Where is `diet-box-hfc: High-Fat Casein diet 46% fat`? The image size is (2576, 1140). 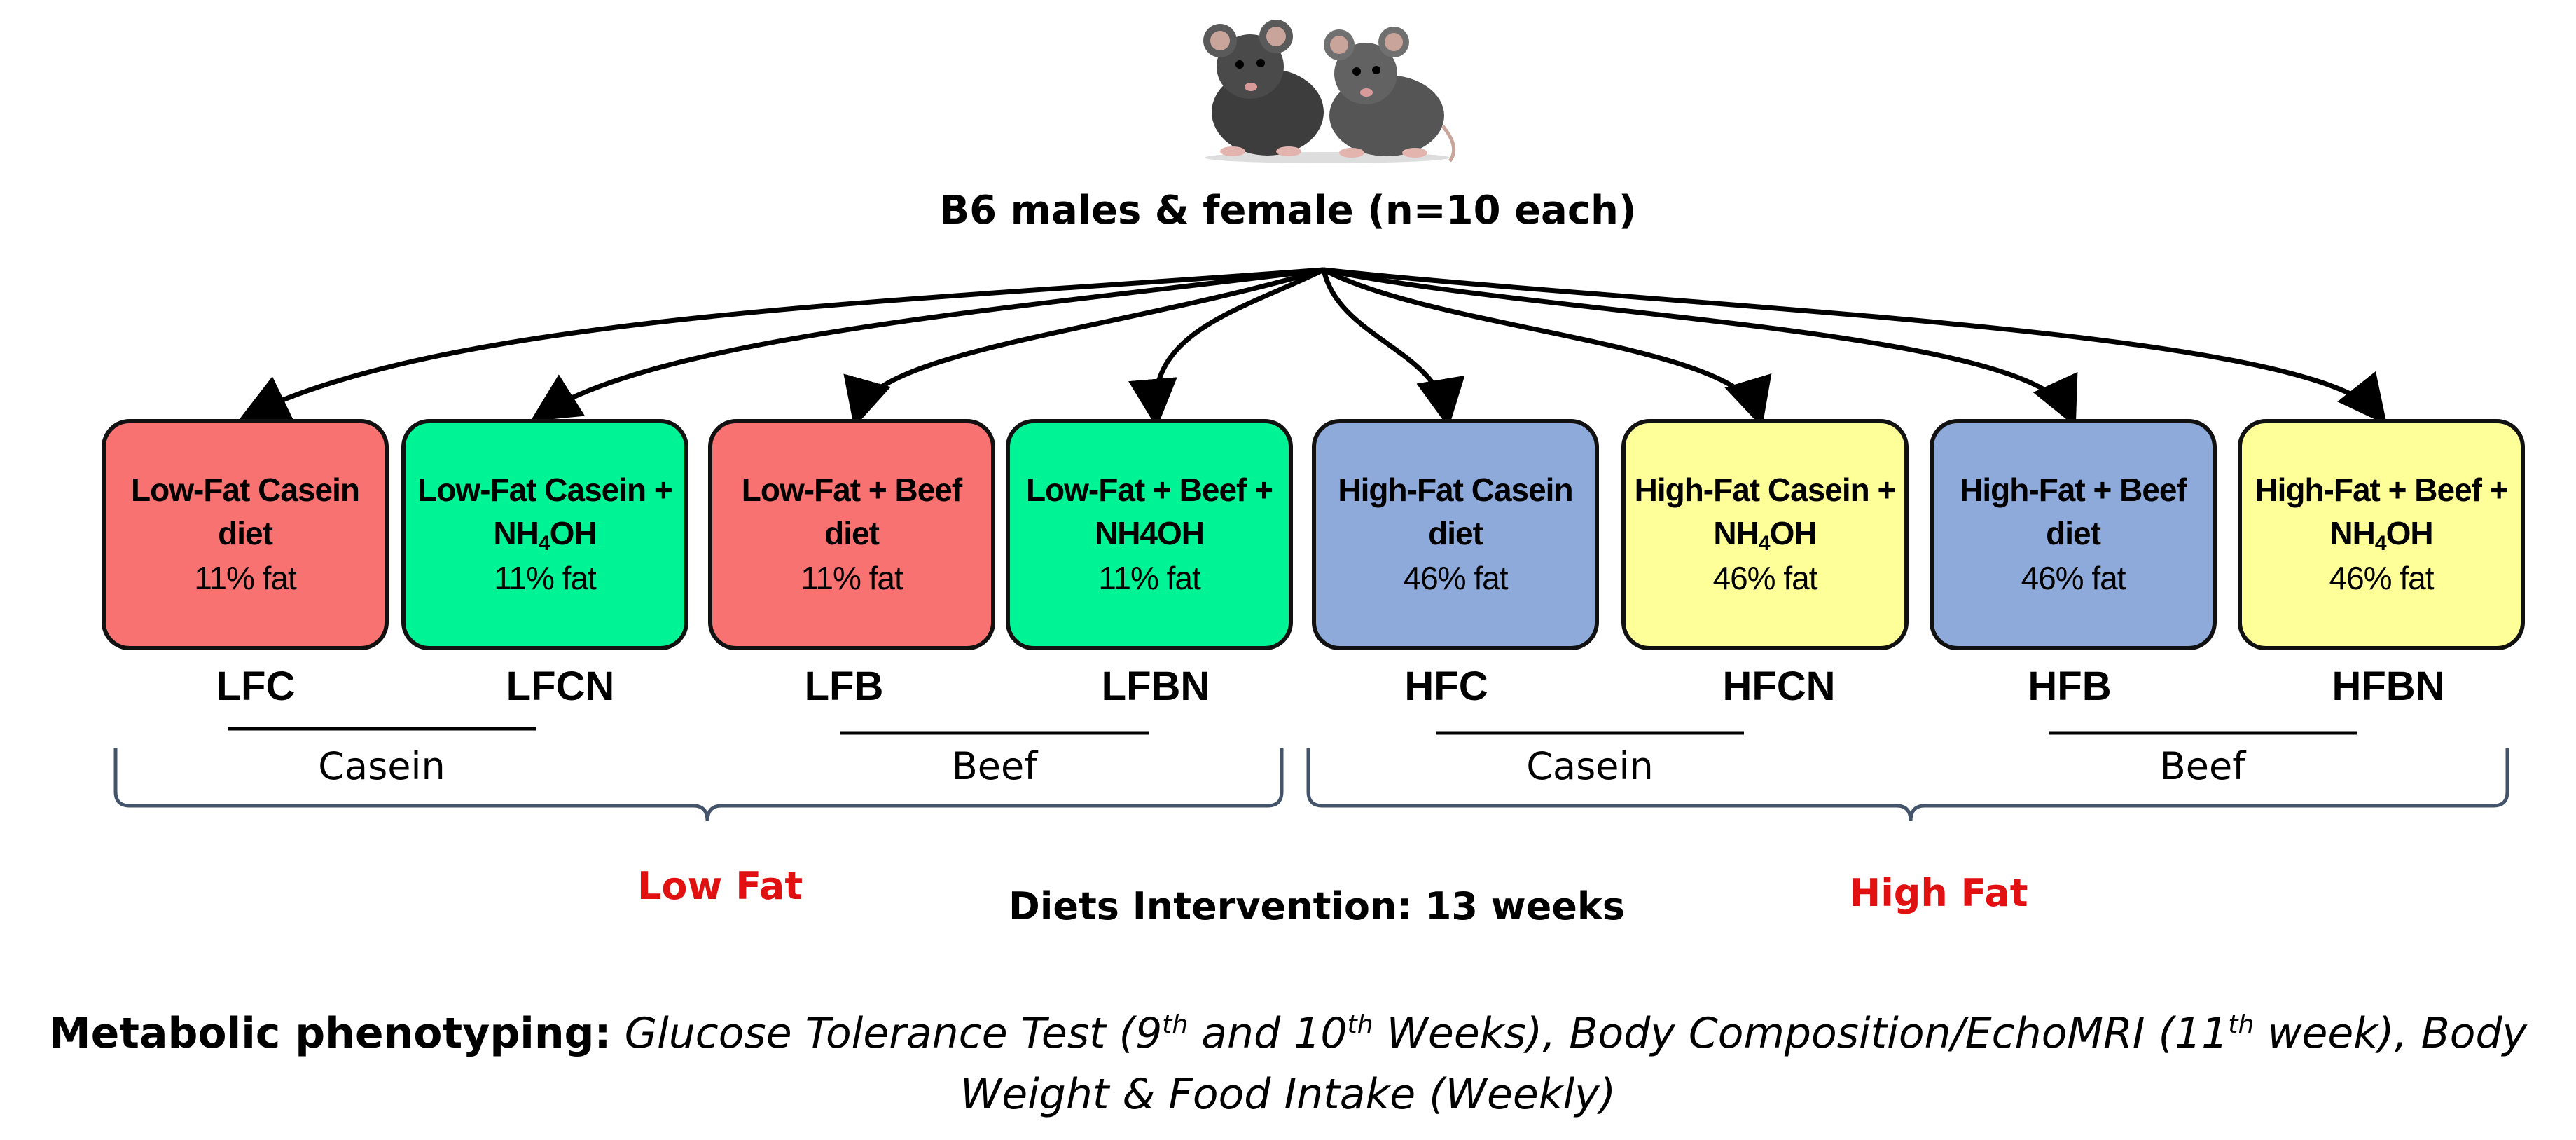
diet-box-hfc: High-Fat Casein diet 46% fat is located at coordinates (1455, 534).